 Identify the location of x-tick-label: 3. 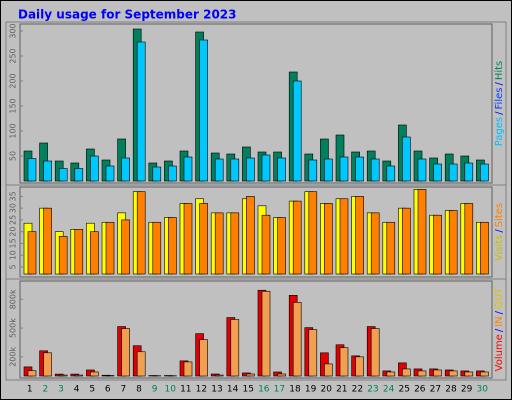
(61, 390).